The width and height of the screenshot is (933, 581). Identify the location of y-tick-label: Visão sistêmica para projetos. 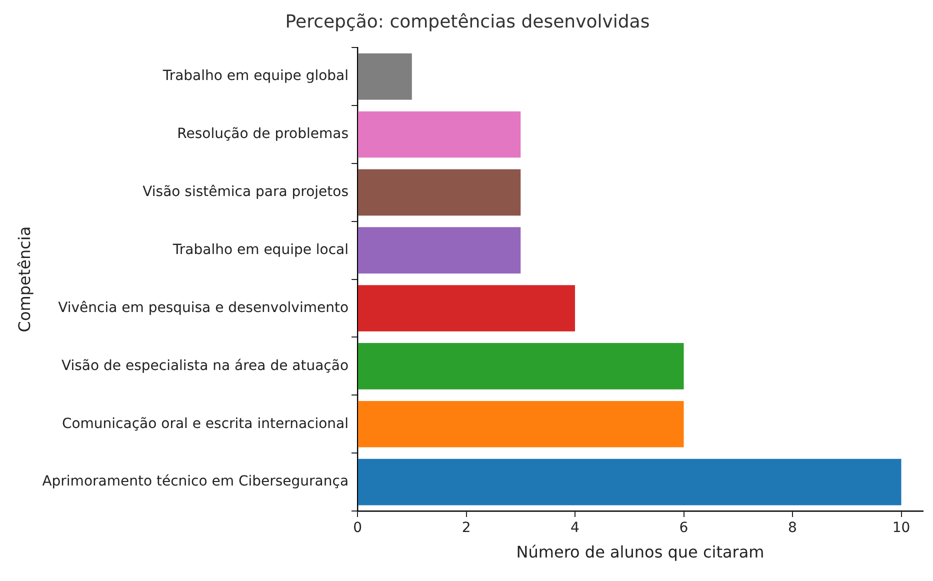
(245, 192).